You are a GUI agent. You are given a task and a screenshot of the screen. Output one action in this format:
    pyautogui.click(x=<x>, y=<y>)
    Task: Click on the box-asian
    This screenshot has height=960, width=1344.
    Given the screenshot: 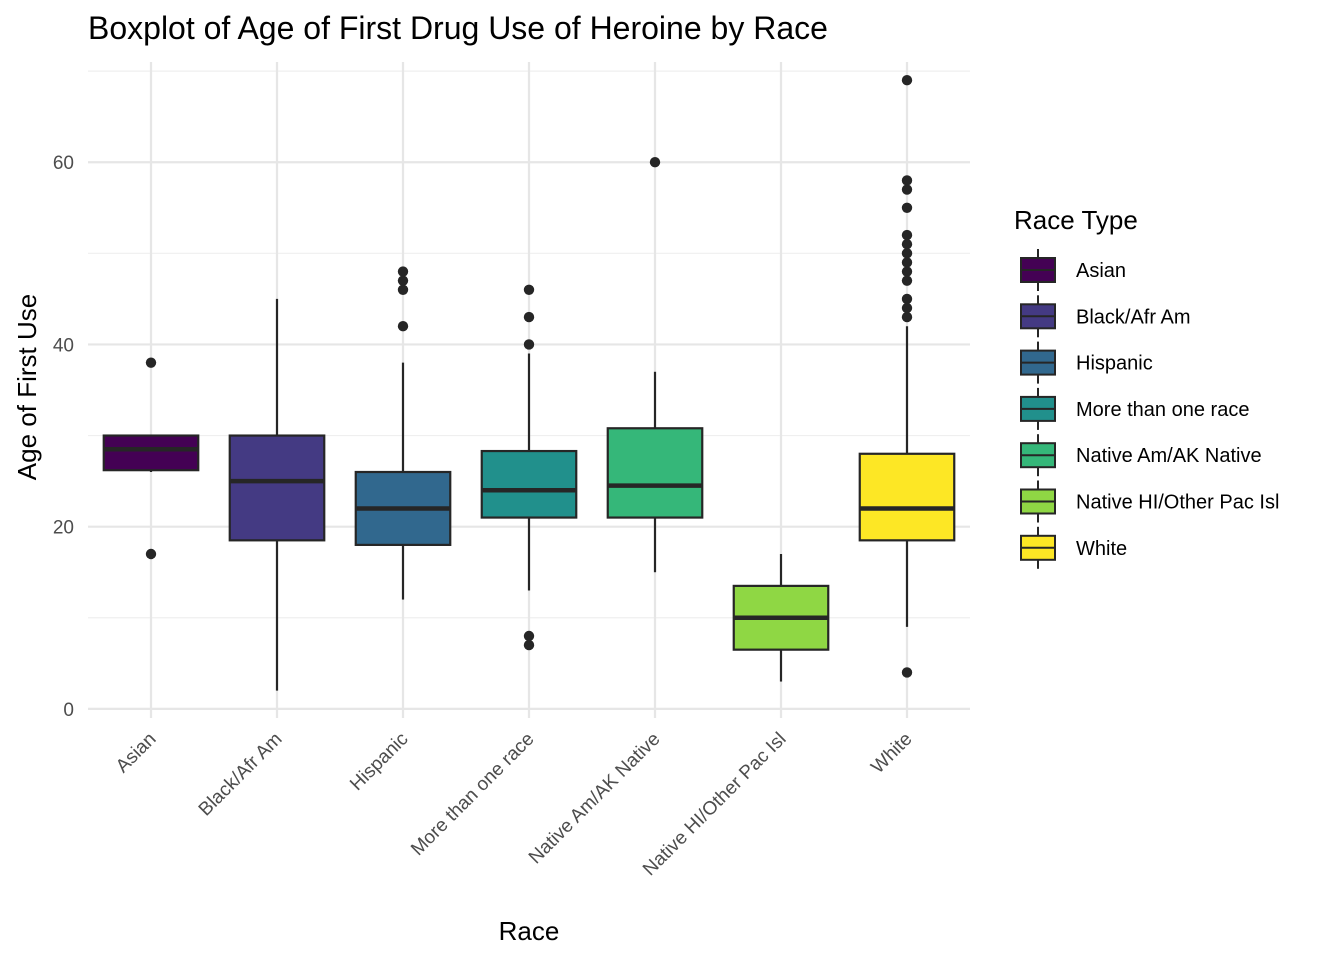 What is the action you would take?
    pyautogui.click(x=151, y=458)
    